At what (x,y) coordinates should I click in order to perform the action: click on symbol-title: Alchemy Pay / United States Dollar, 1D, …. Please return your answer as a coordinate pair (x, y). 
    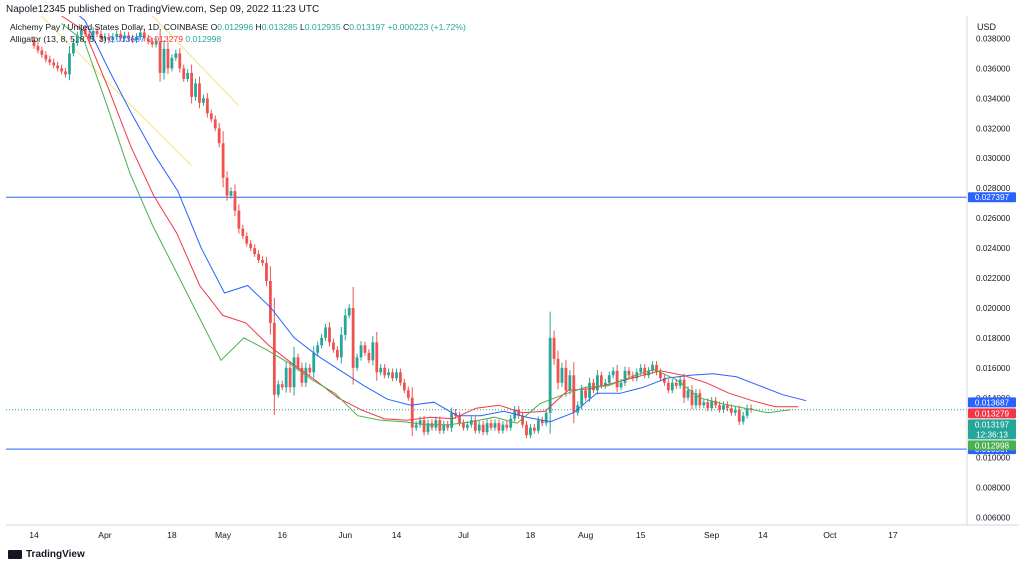
    Looking at the image, I should click on (109, 27).